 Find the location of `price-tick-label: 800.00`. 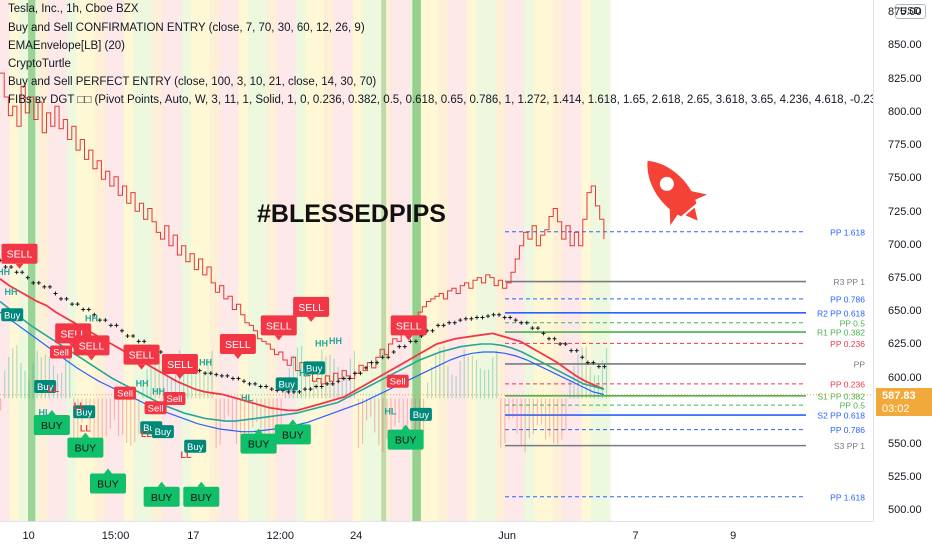

price-tick-label: 800.00 is located at coordinates (905, 111).